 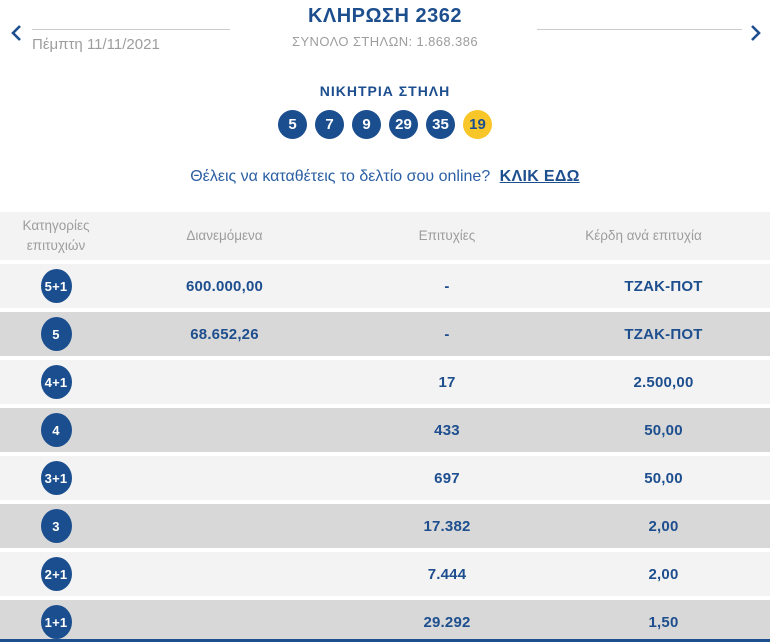 What do you see at coordinates (385, 478) in the screenshot?
I see `table-row: 3+1 697 50,00` at bounding box center [385, 478].